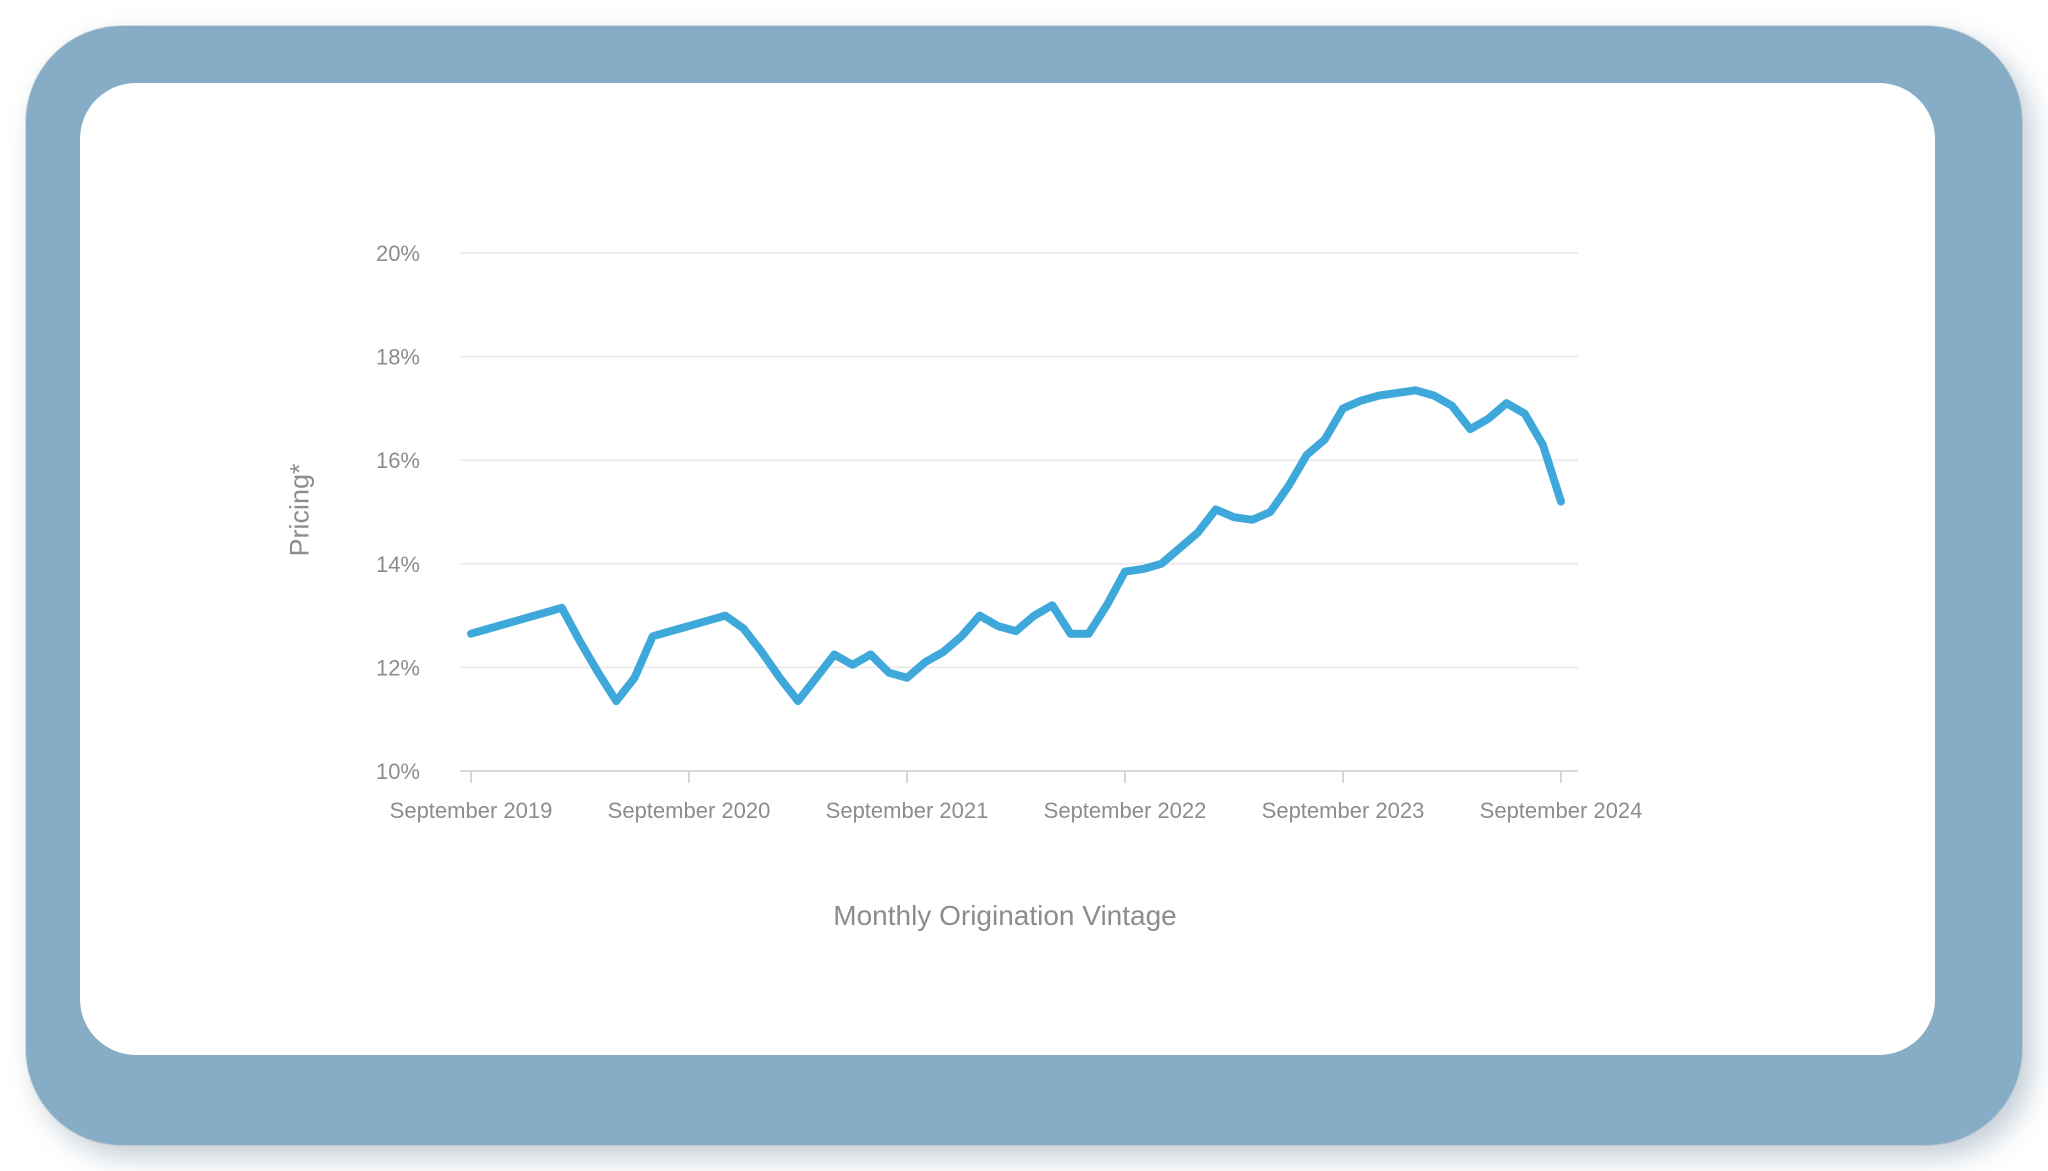 This screenshot has height=1171, width=2048. I want to click on x-tick-label: September 2023, so click(1343, 810).